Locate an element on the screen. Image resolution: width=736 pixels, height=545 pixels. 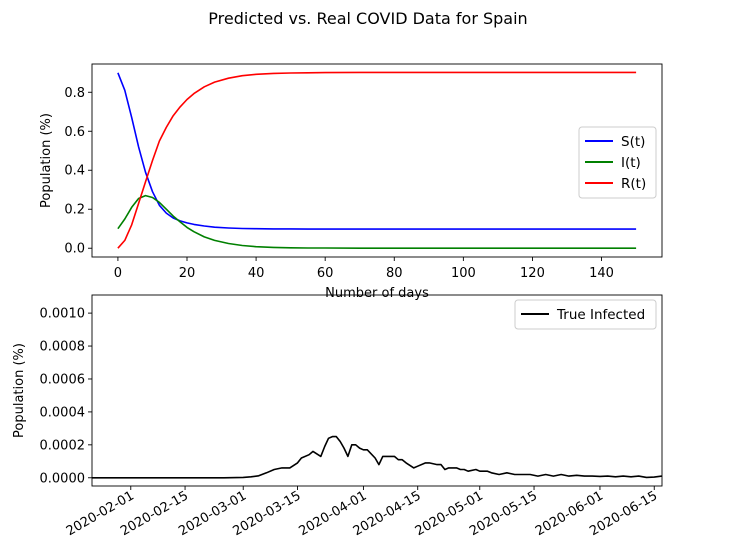
y-tick-label: 0.0 is located at coordinates (74, 249).